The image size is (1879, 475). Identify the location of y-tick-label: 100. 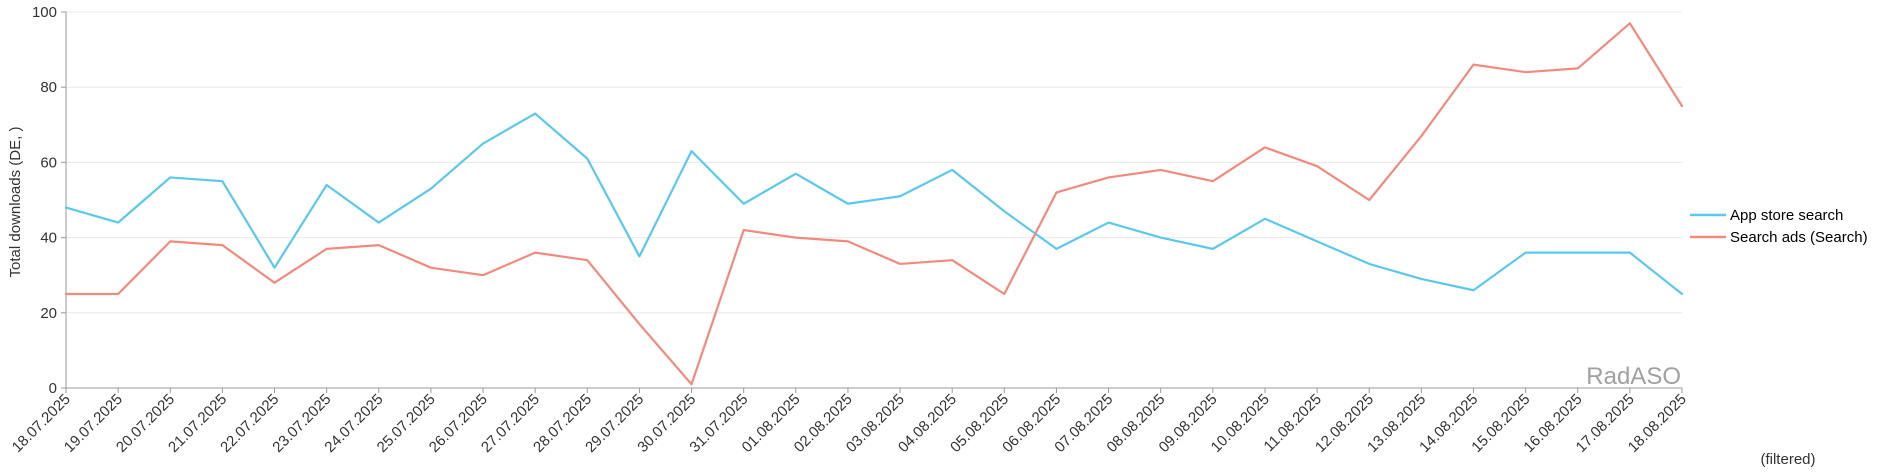
(44, 12).